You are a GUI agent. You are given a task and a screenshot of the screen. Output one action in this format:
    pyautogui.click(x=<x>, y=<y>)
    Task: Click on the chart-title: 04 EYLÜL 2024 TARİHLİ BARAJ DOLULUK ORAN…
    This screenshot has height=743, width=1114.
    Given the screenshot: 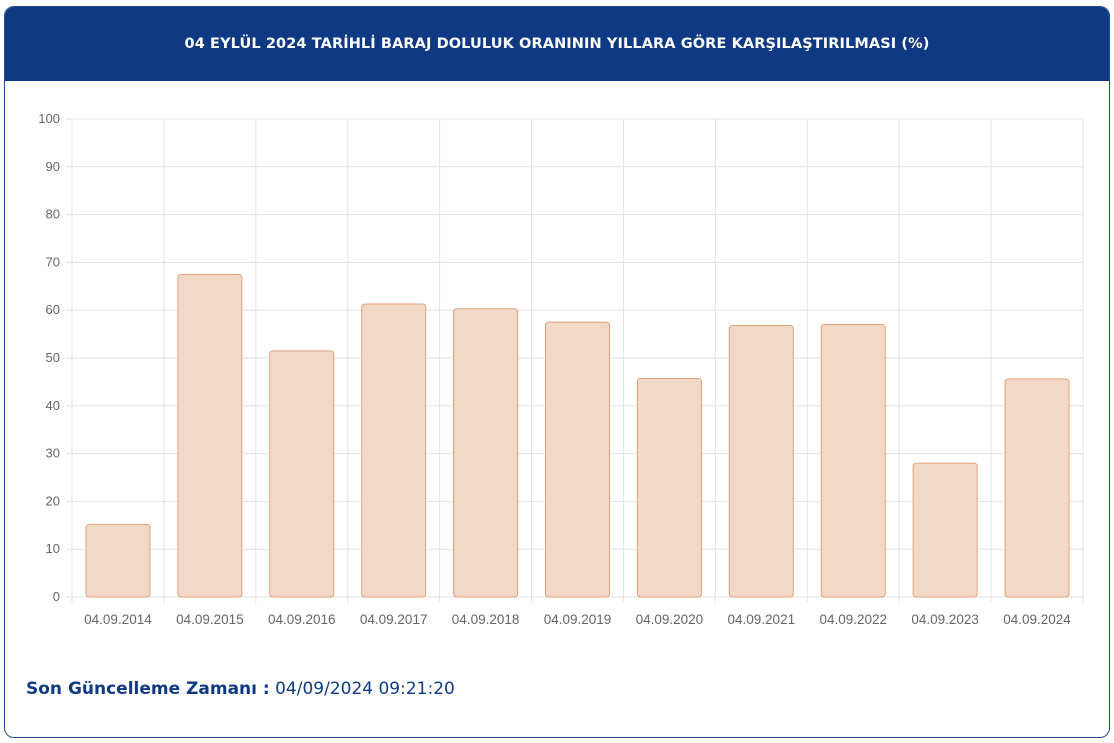 What is the action you would take?
    pyautogui.click(x=557, y=44)
    